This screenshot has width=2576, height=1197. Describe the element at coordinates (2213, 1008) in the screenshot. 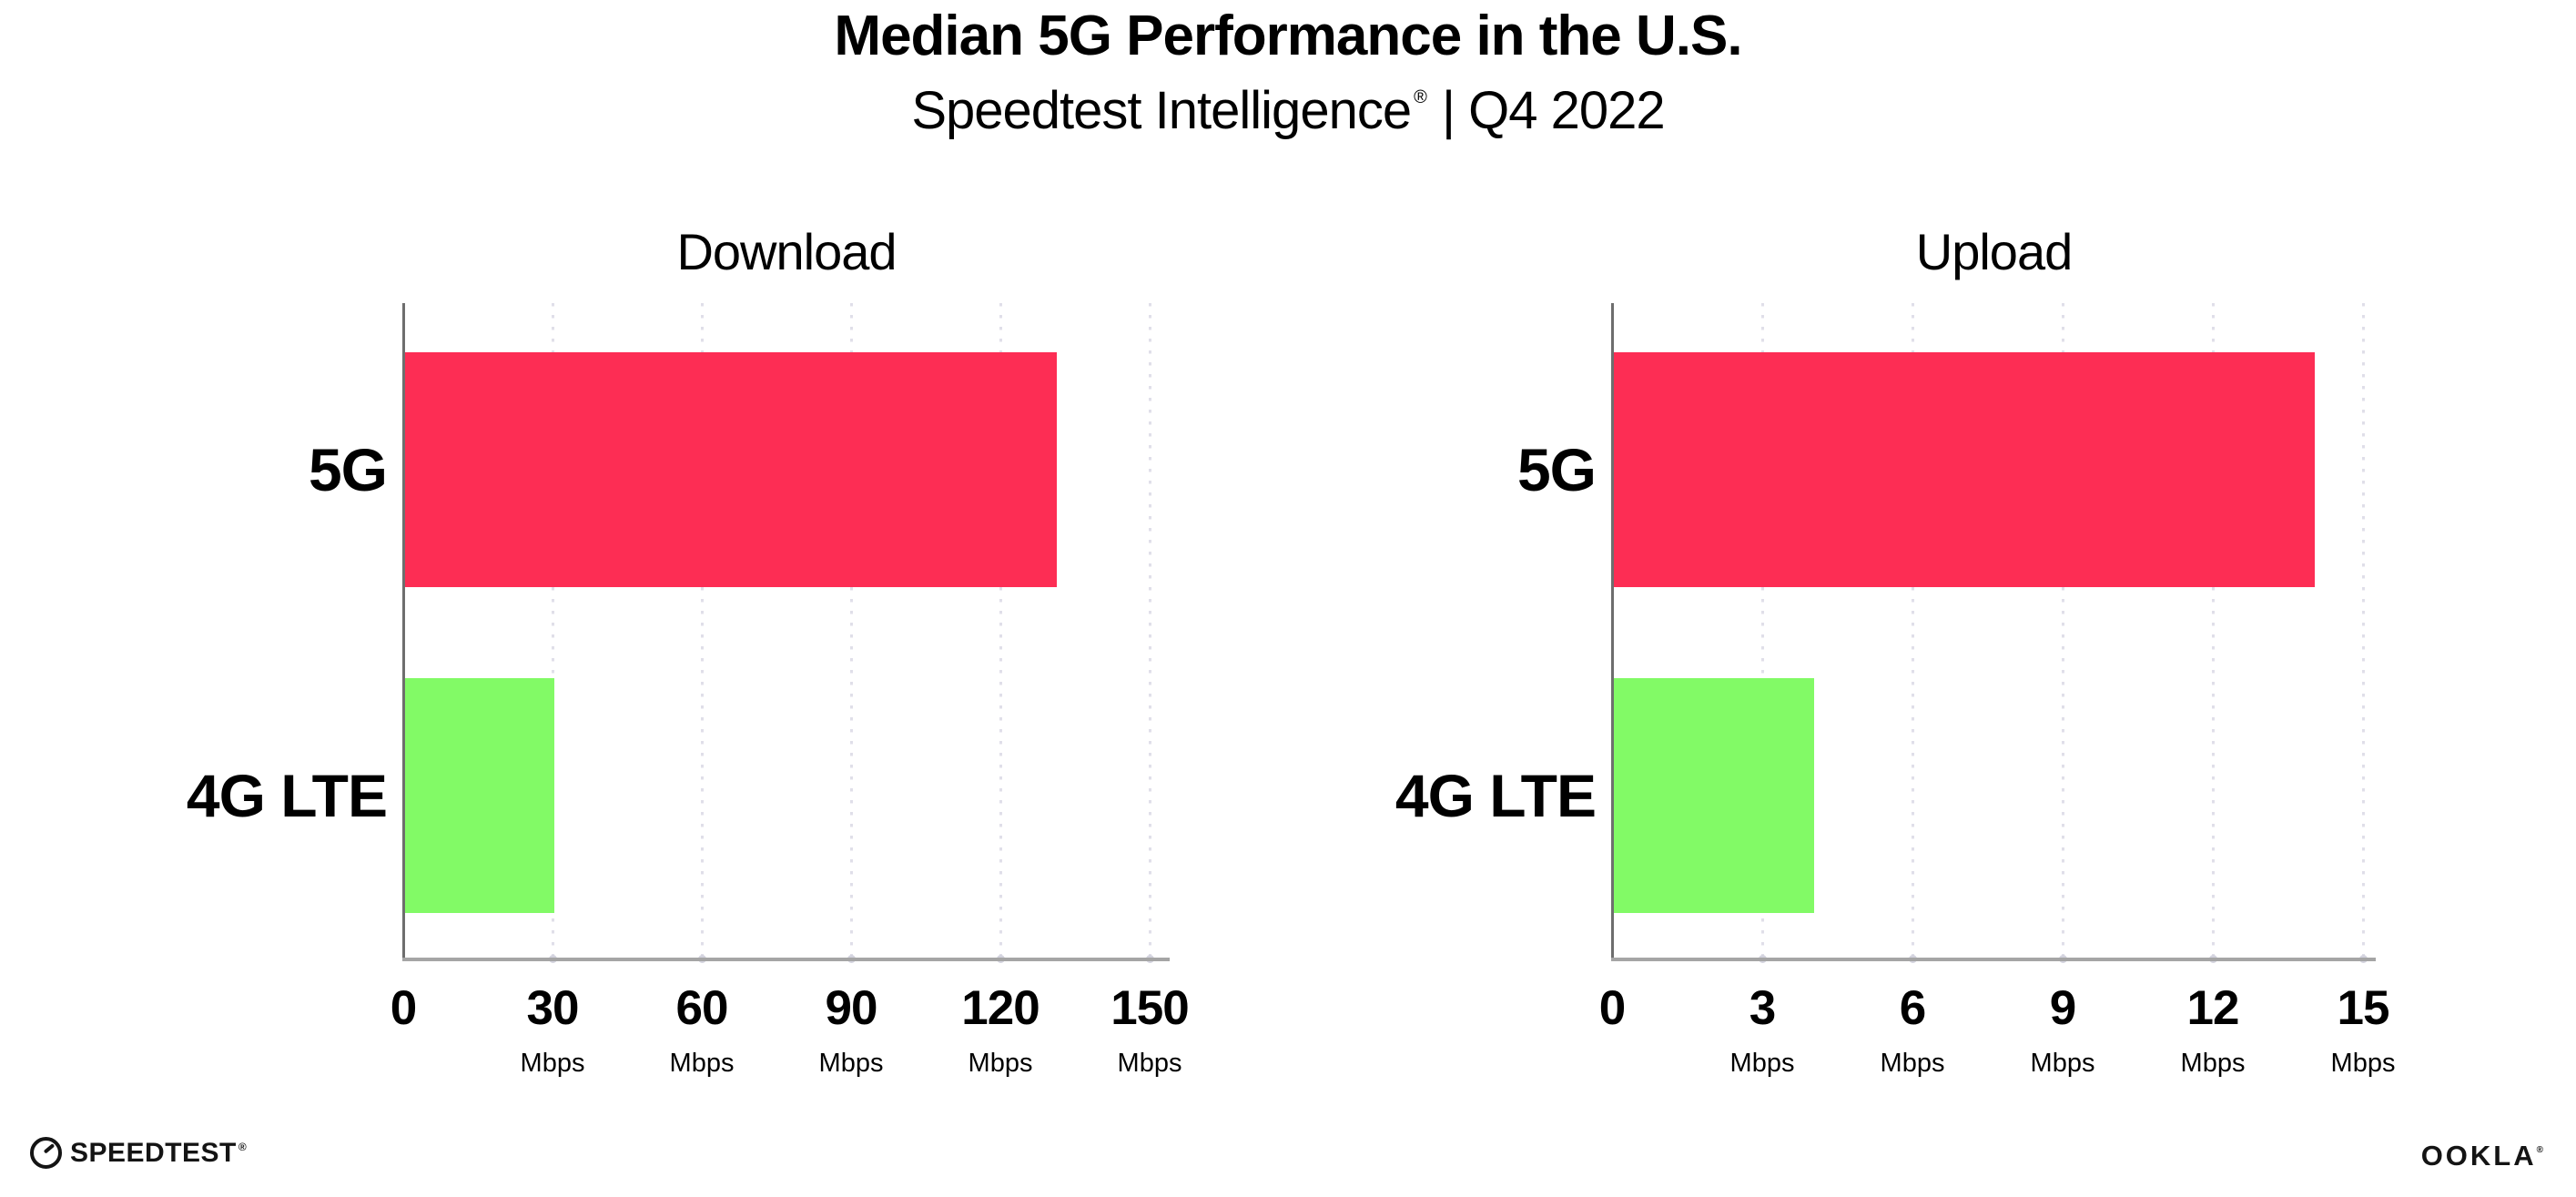

I see `tick-label: 12` at that location.